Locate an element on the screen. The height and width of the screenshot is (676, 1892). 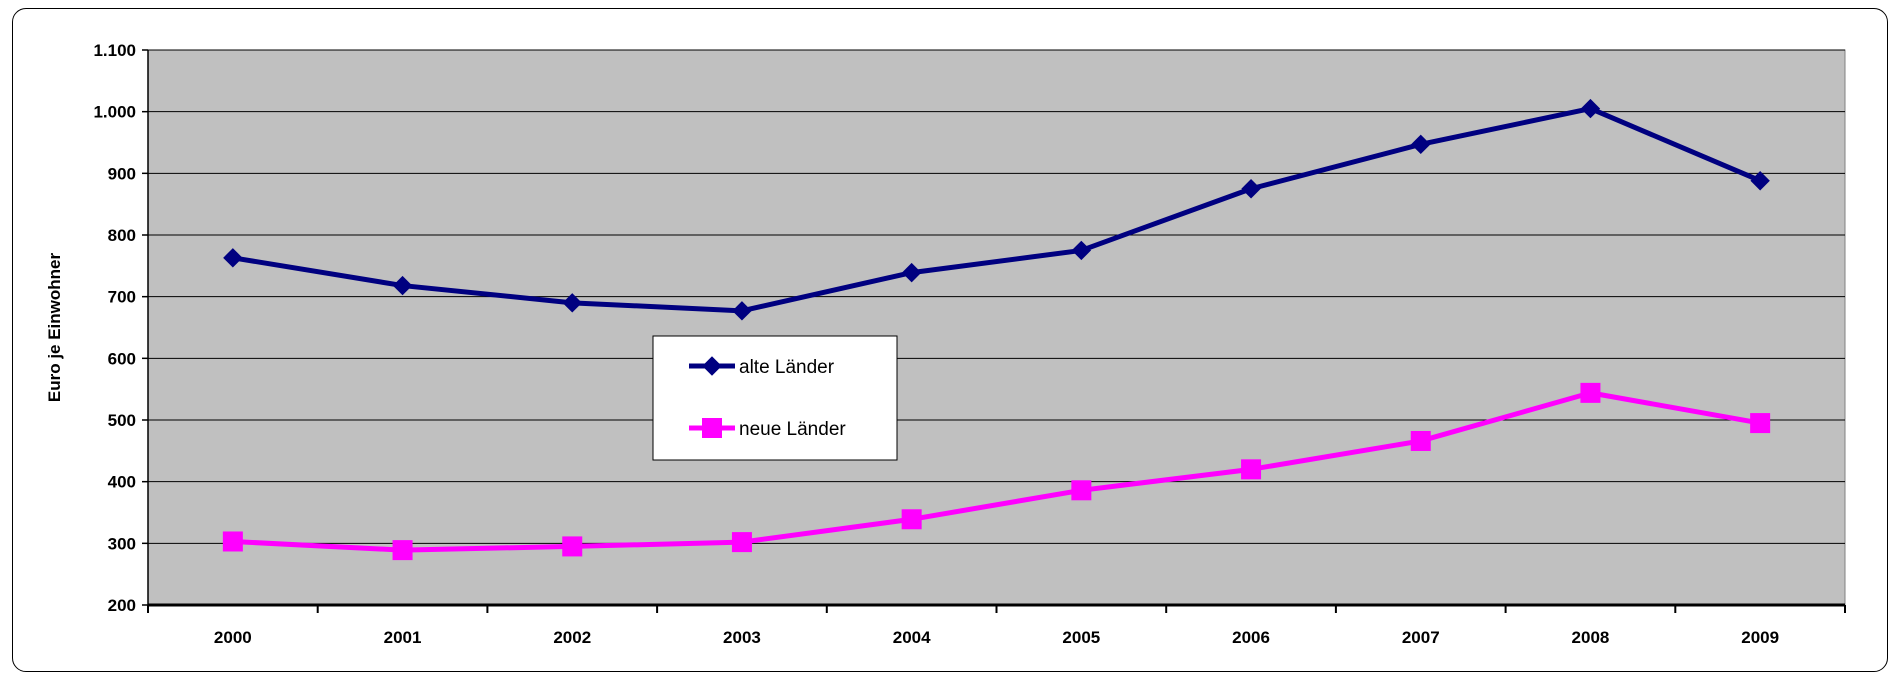
legend-box is located at coordinates (775, 398).